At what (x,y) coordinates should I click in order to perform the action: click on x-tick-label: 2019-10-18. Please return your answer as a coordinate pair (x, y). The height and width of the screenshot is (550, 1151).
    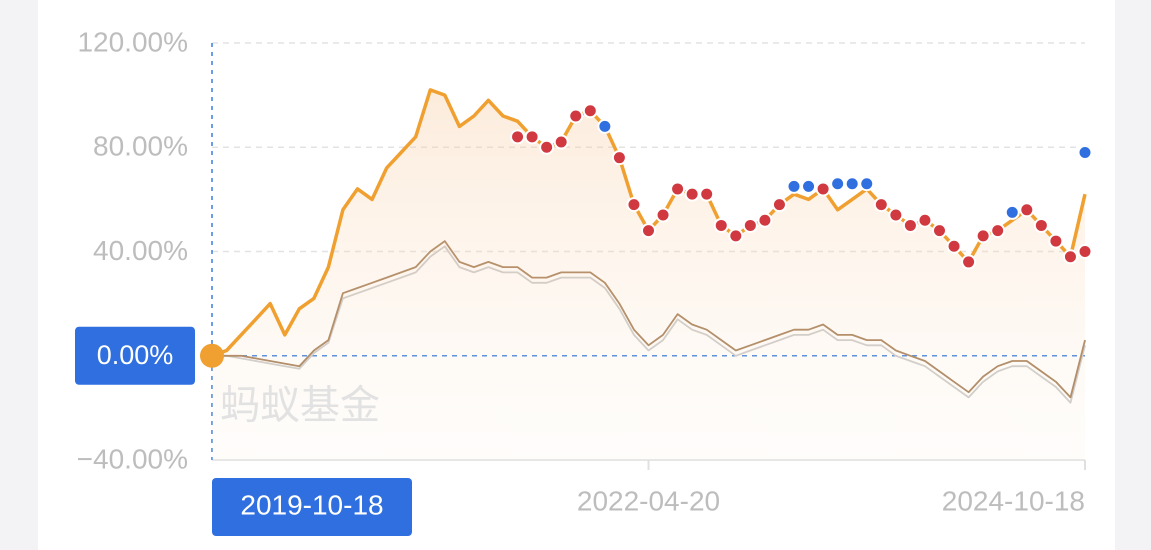
    Looking at the image, I should click on (311, 504).